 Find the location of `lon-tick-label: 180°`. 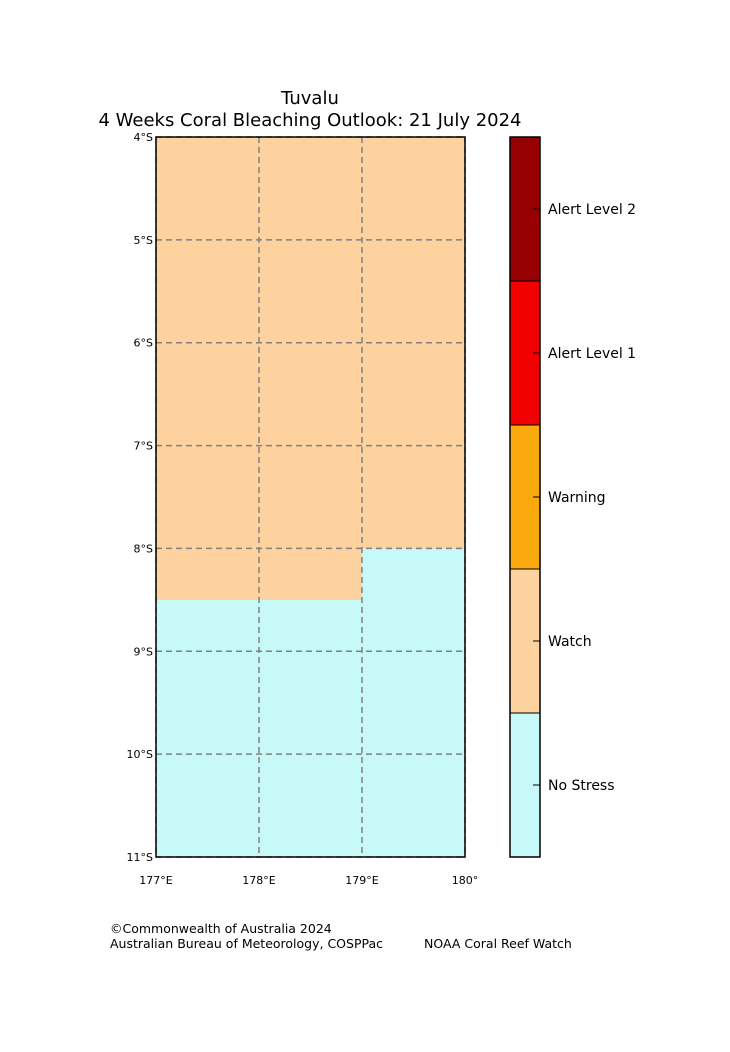

lon-tick-label: 180° is located at coordinates (465, 880).